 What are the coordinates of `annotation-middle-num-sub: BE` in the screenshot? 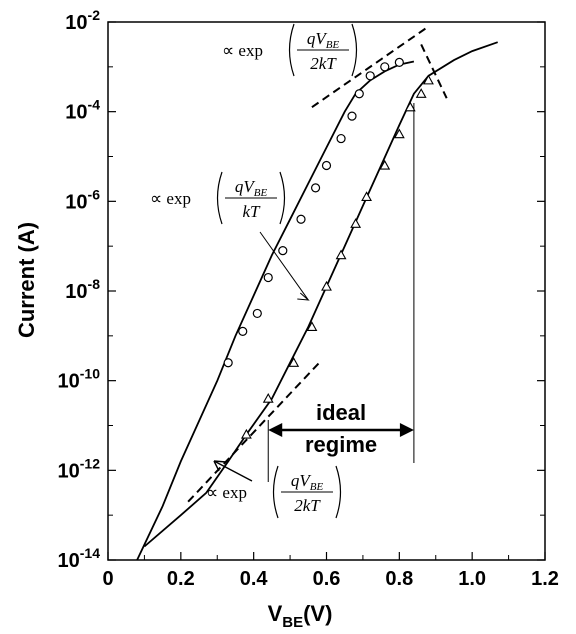 It's located at (261, 193).